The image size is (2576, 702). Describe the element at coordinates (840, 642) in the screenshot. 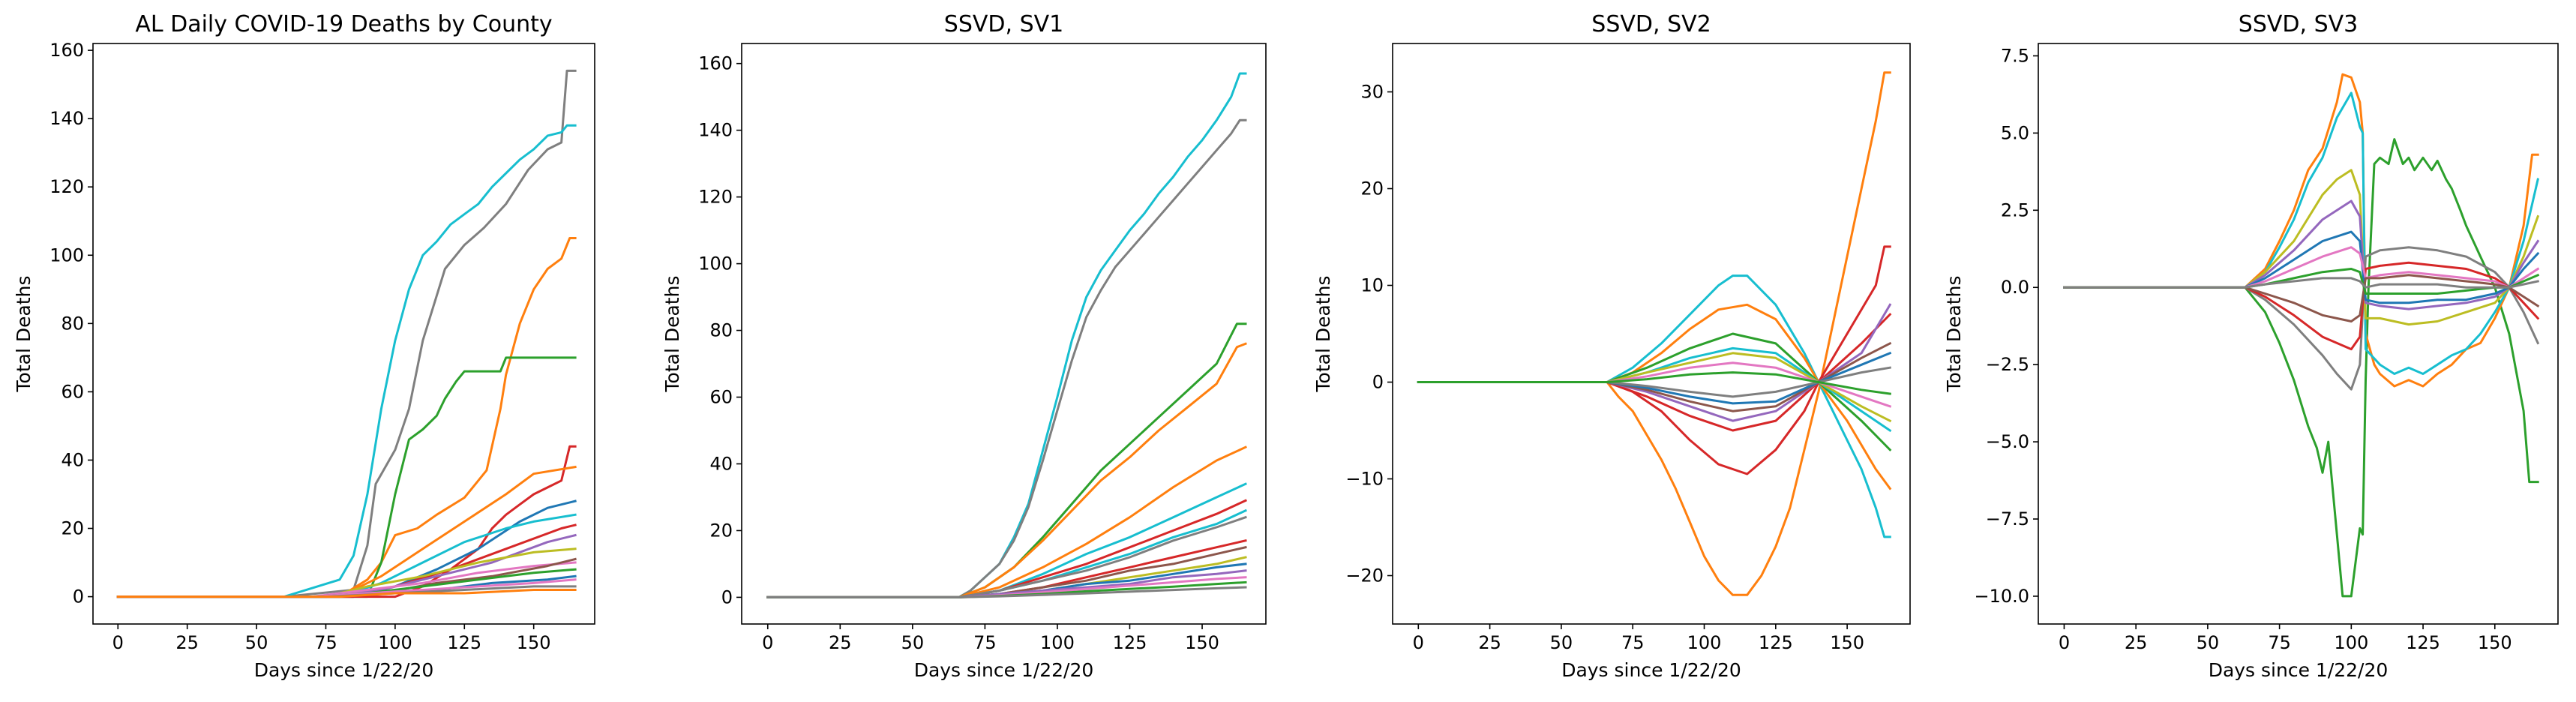

I see `chart-2-x-tick-label-2: 25` at that location.